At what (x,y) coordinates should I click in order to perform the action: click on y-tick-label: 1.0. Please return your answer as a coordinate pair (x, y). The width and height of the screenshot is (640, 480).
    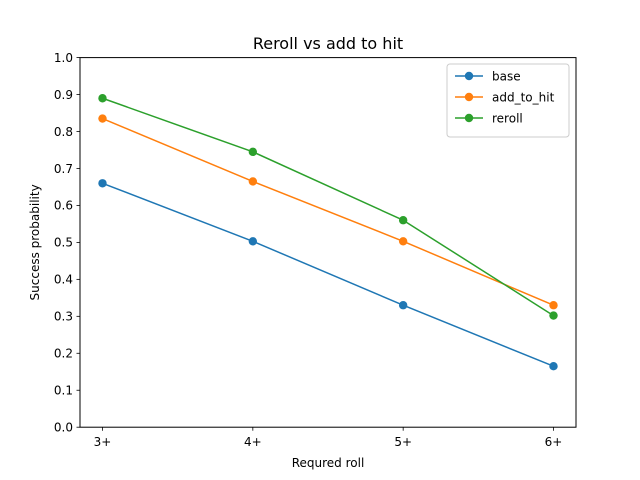
    Looking at the image, I should click on (63, 58).